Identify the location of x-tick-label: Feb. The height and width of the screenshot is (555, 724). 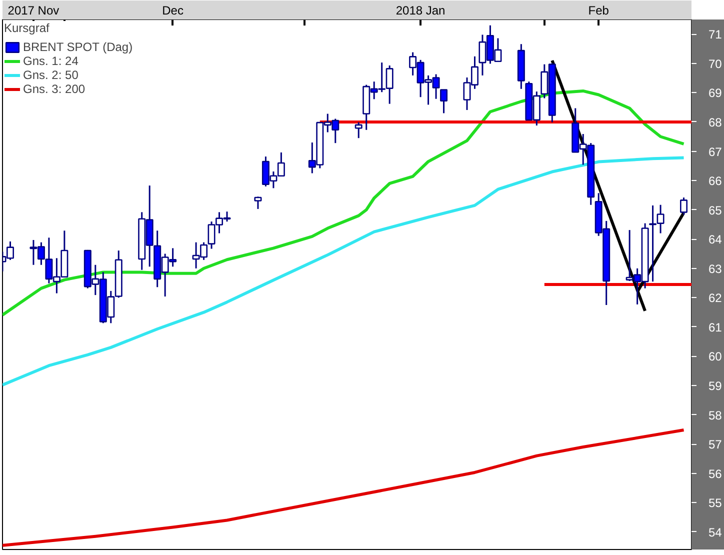
(599, 11).